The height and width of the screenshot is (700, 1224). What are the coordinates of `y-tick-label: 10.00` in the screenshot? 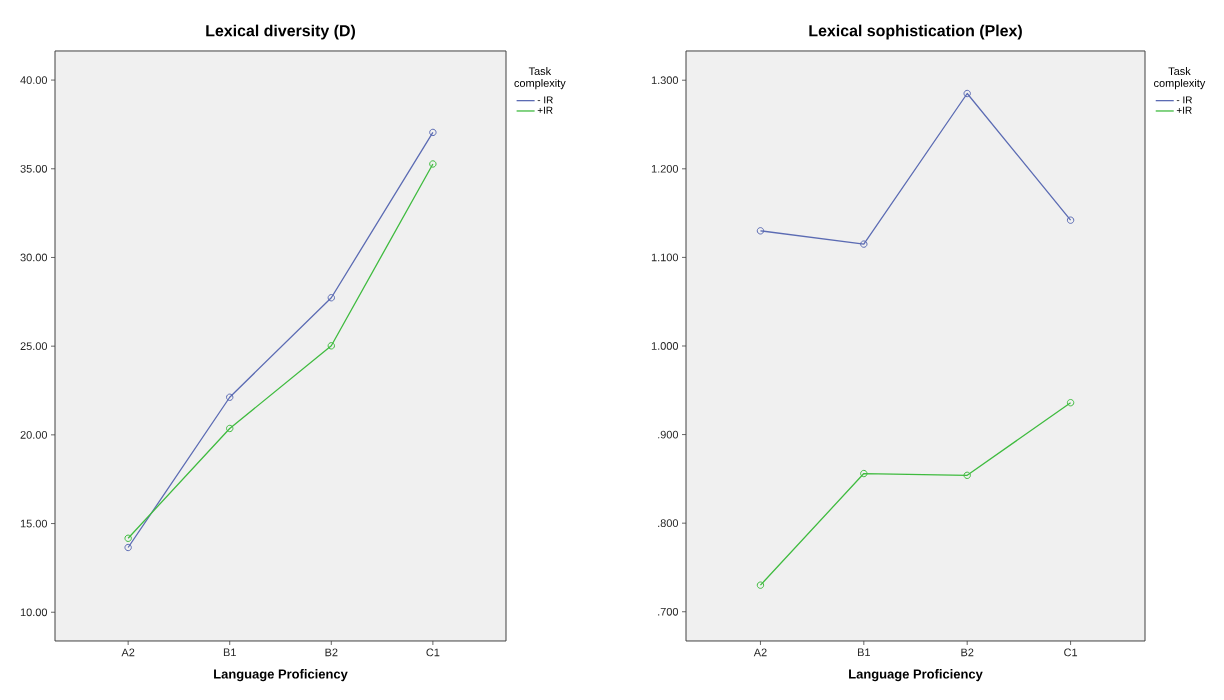 It's located at (34, 612).